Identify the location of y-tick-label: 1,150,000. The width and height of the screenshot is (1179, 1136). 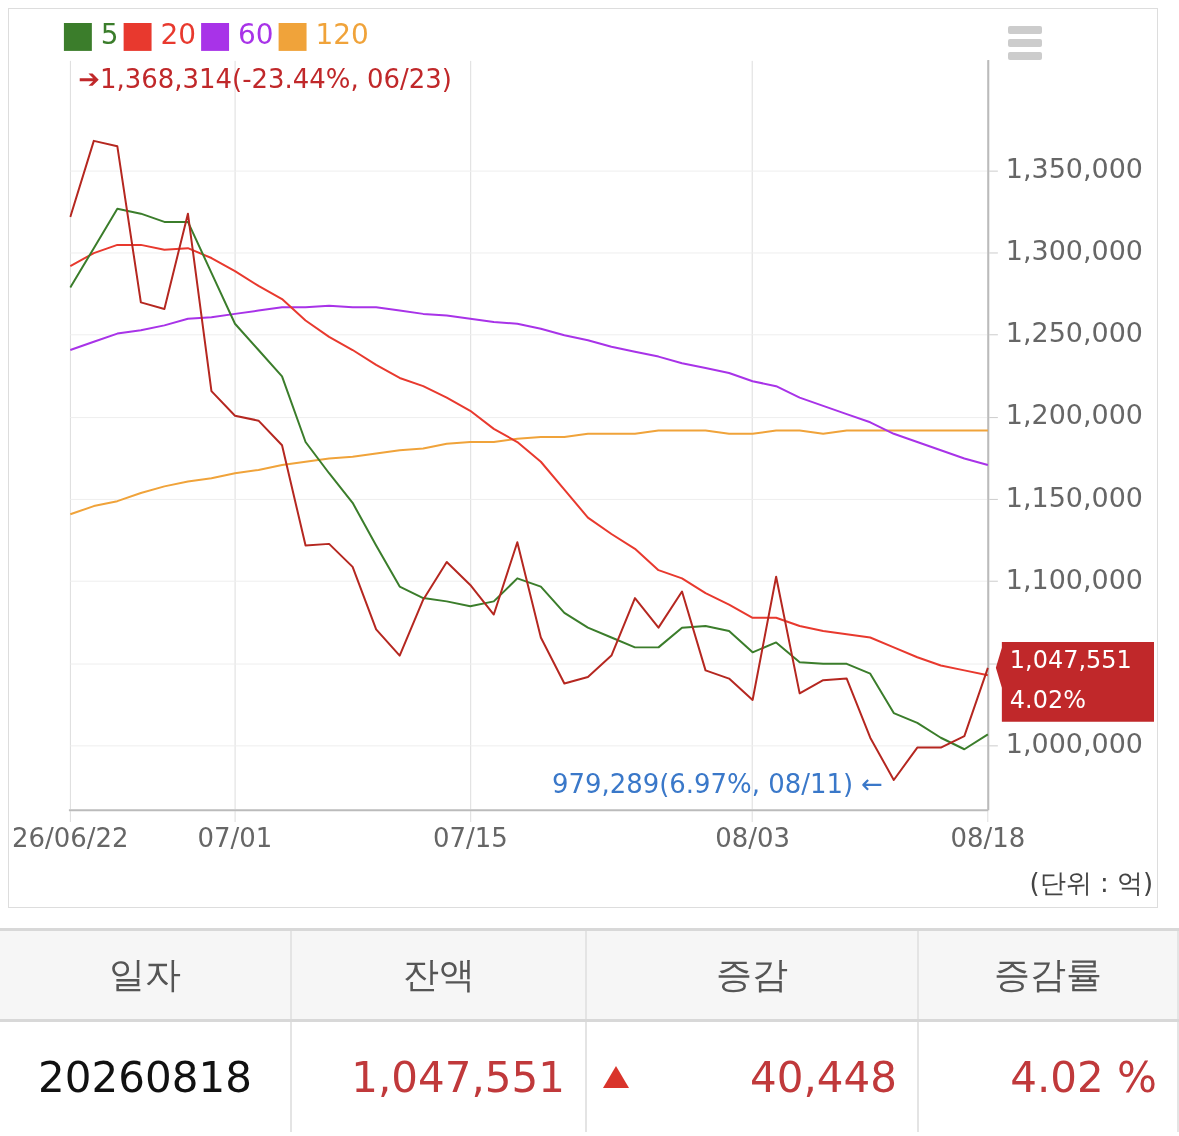
(1074, 497).